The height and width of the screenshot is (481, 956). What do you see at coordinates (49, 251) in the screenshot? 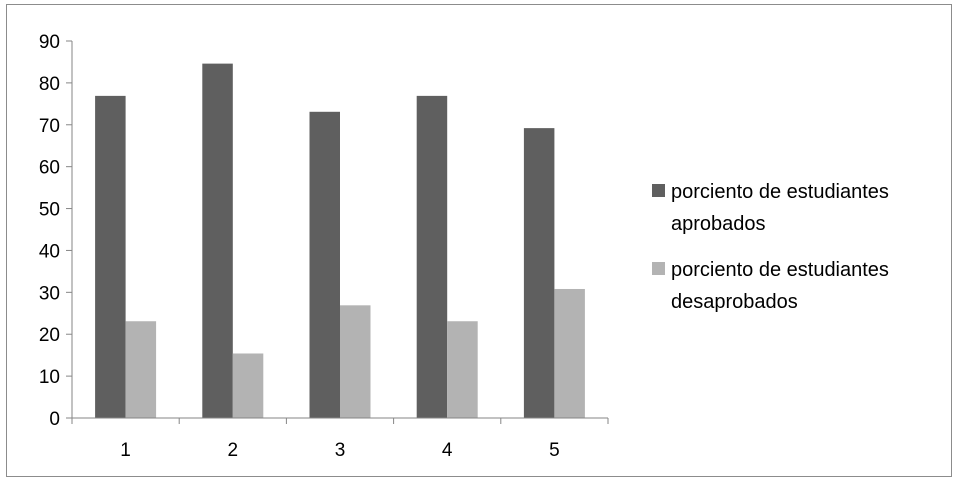
I see `y-tick-label: 40` at bounding box center [49, 251].